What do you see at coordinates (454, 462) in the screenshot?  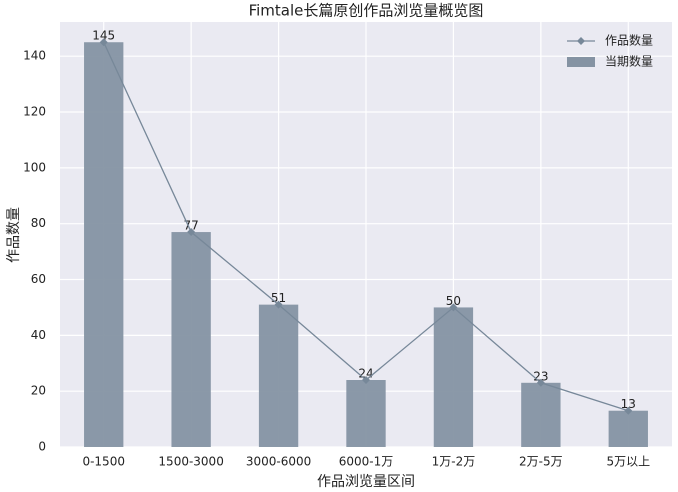 I see `x-tick-label: 1万-2万` at bounding box center [454, 462].